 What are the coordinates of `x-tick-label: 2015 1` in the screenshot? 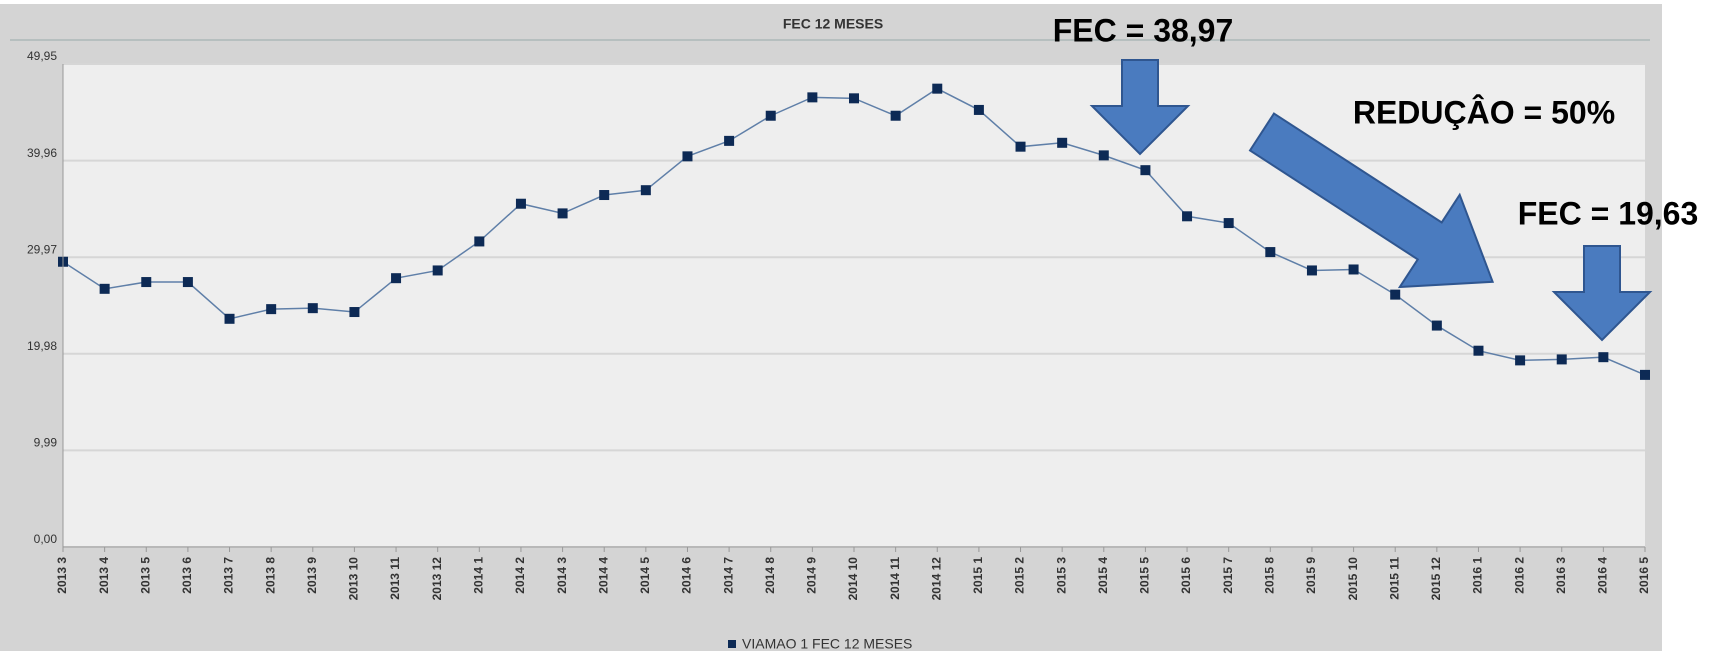 It's located at (978, 575).